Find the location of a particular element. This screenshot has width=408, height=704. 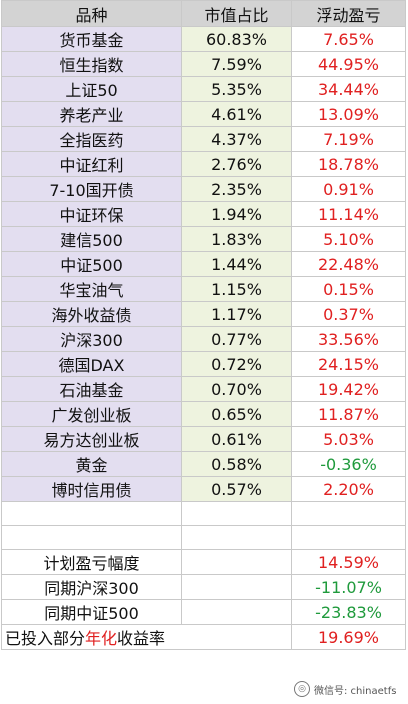

table-row: 华宝油气 1.15% 0.15% is located at coordinates (203, 289).